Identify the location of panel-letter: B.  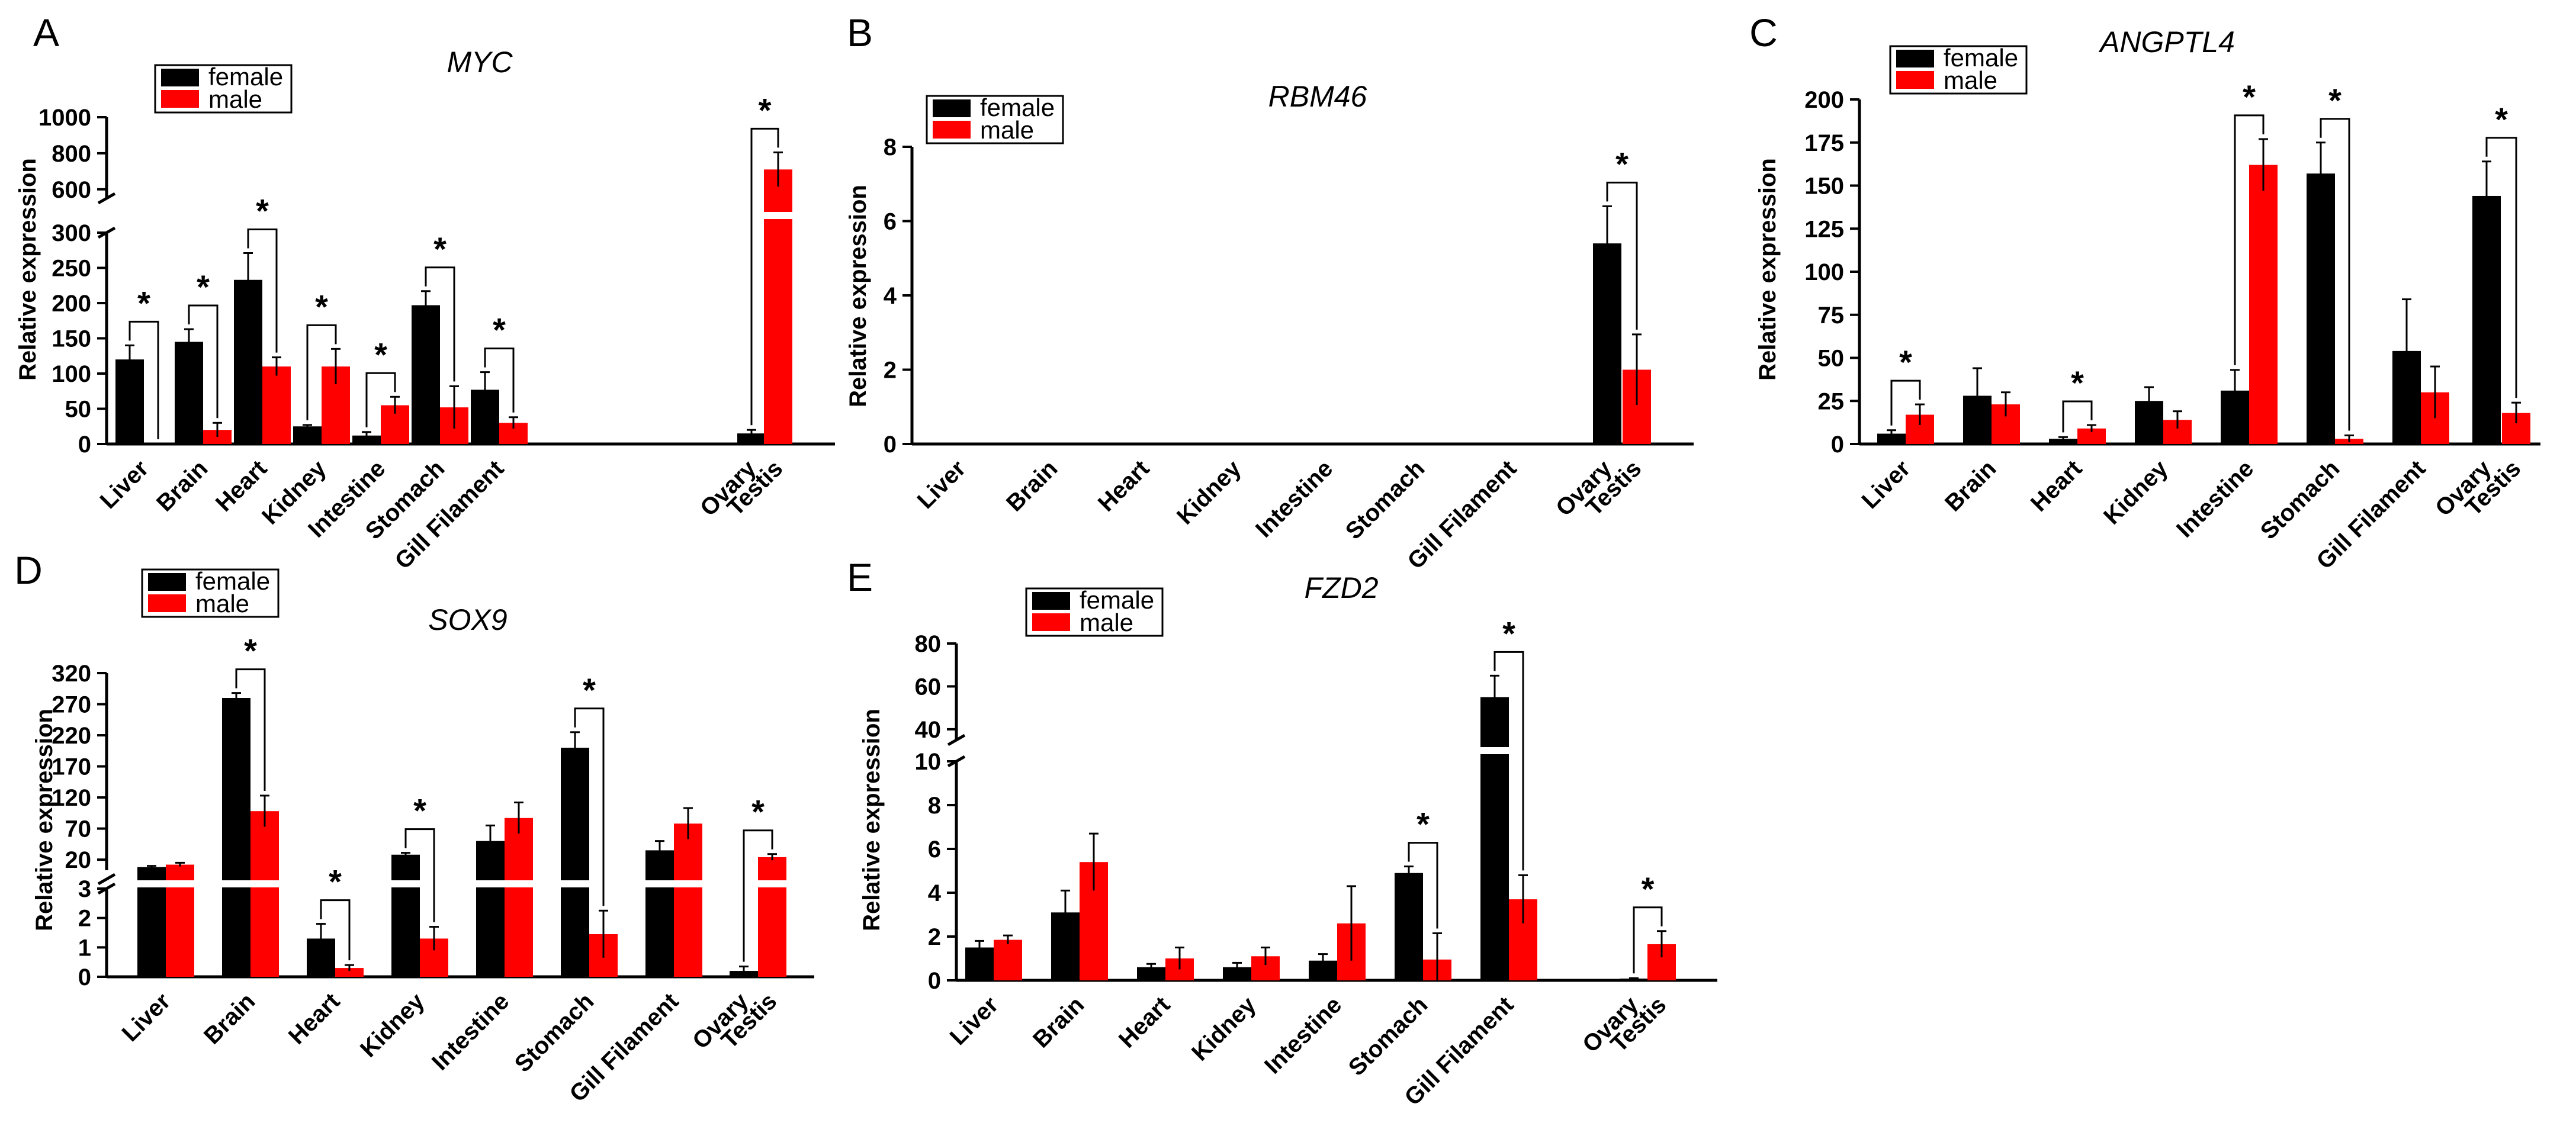
(860, 32).